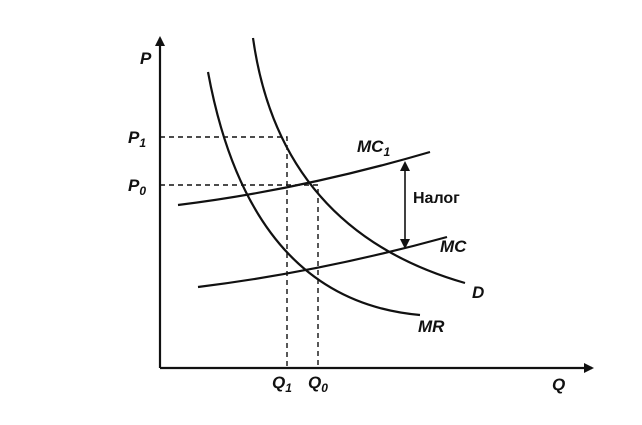 The width and height of the screenshot is (642, 425). Describe the element at coordinates (137, 187) in the screenshot. I see `price-label: P0` at that location.